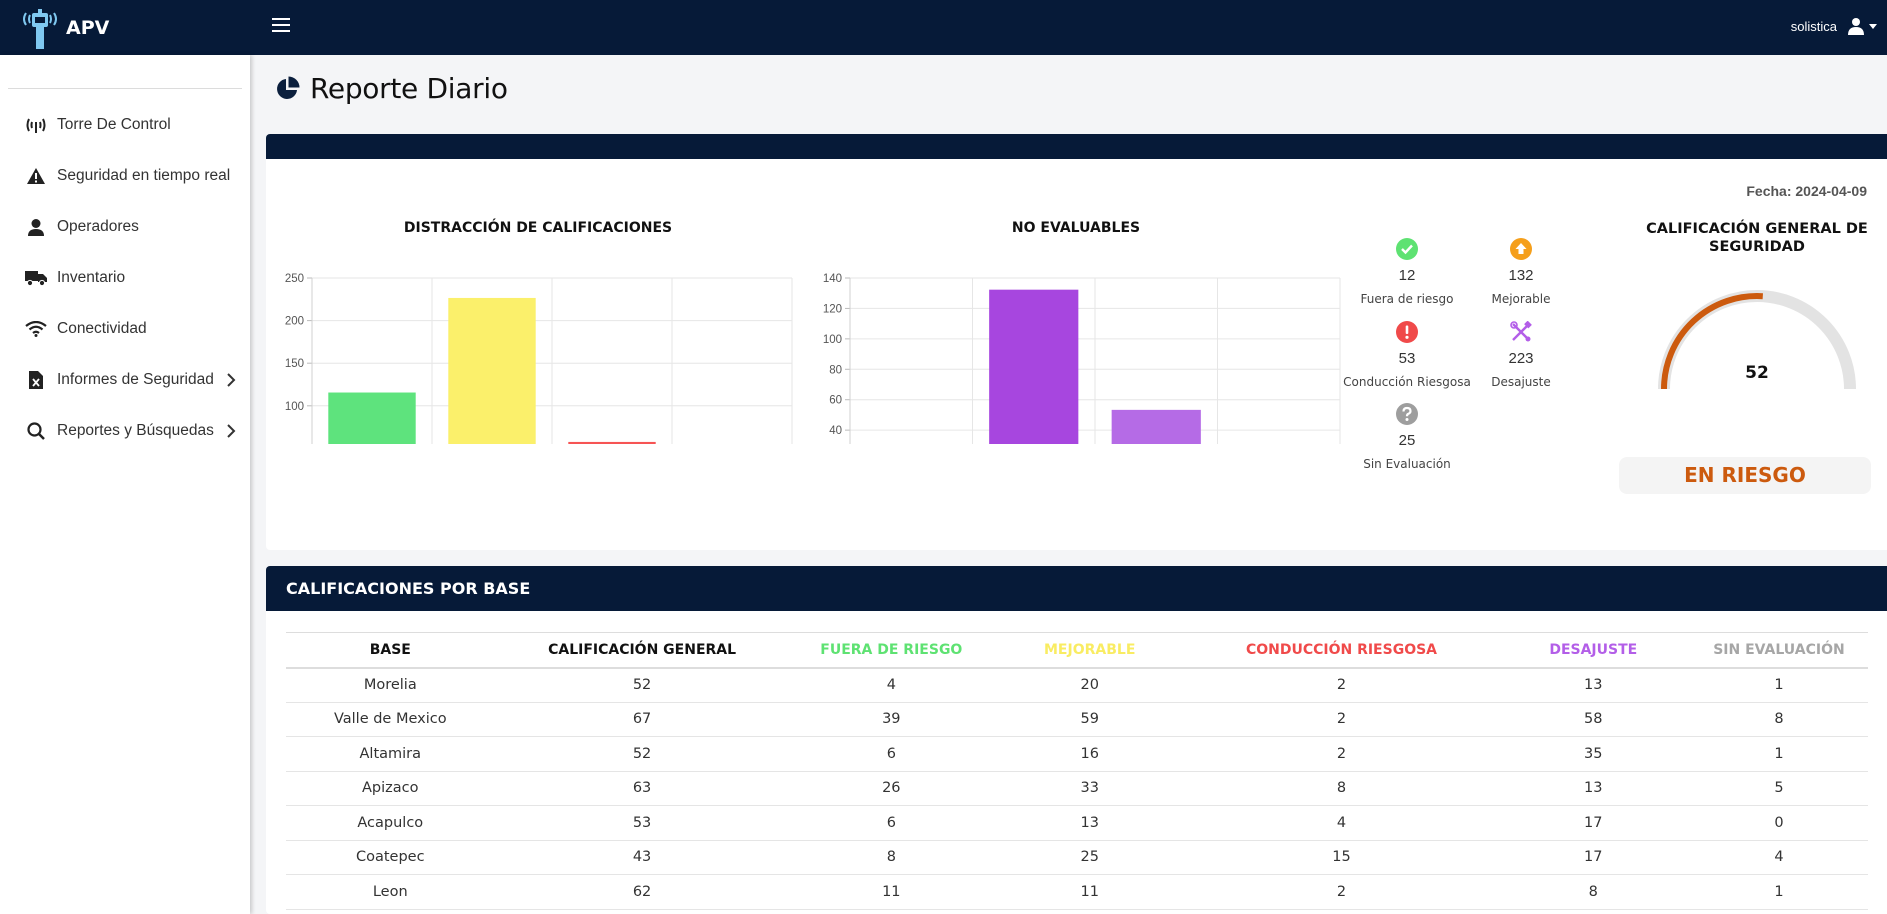 Image resolution: width=1887 pixels, height=914 pixels. What do you see at coordinates (832, 279) in the screenshot?
I see `y-tick-label: 140` at bounding box center [832, 279].